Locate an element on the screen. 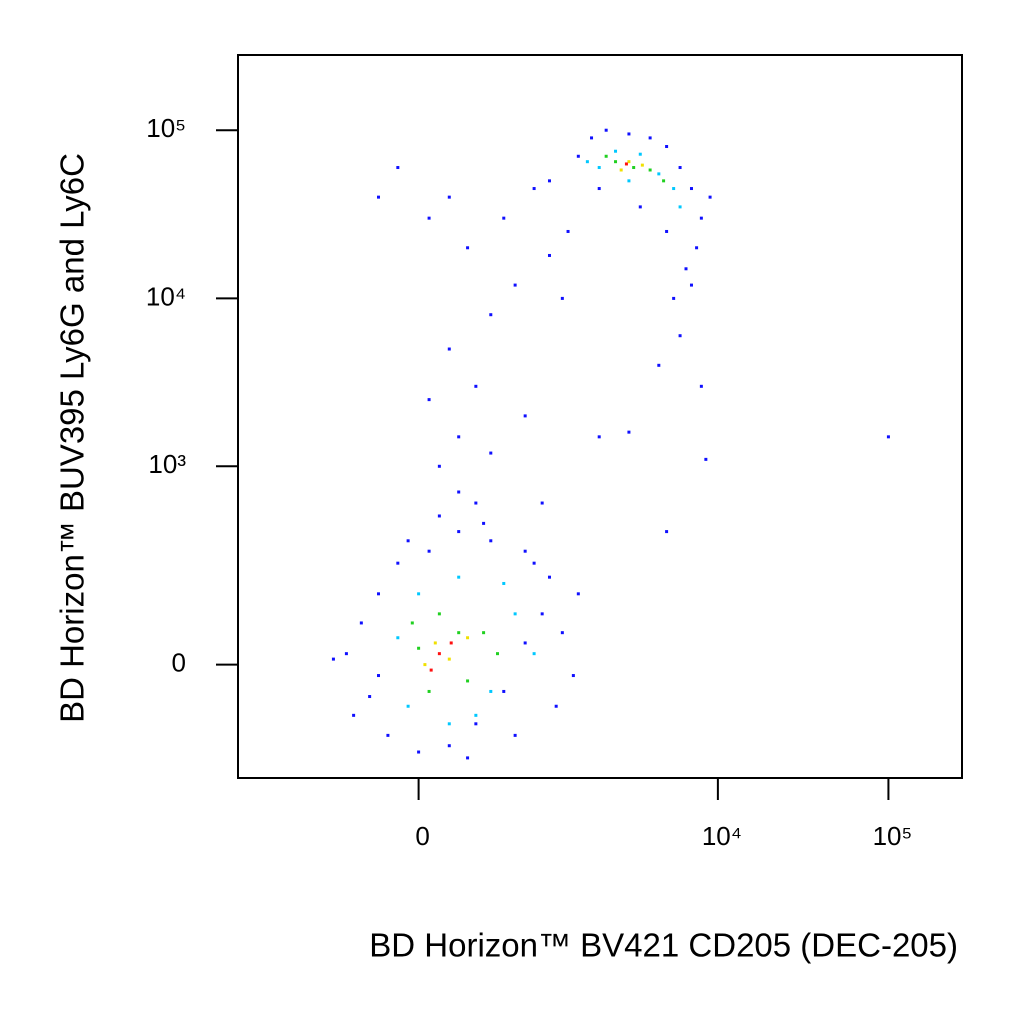 The image size is (1024, 1029). y-tick-label: 10⁴ is located at coordinates (166, 296).